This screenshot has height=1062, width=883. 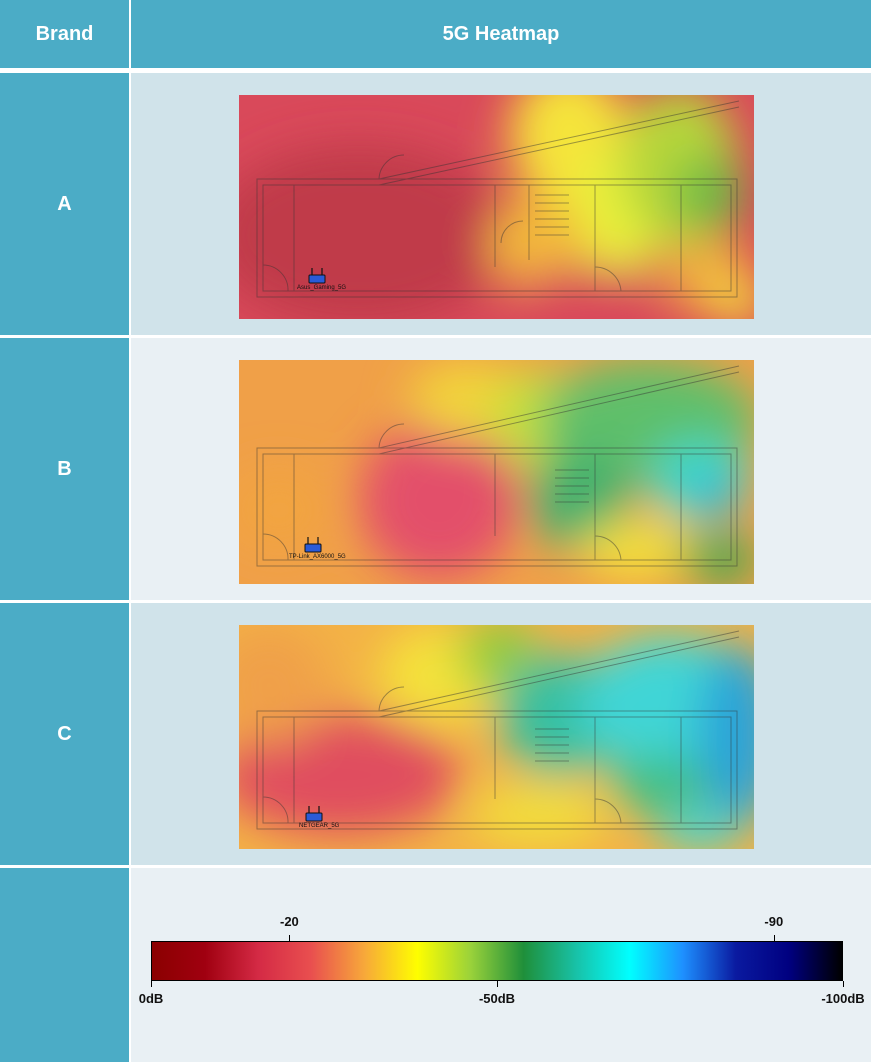 What do you see at coordinates (64, 965) in the screenshot?
I see `legend-brand-cell` at bounding box center [64, 965].